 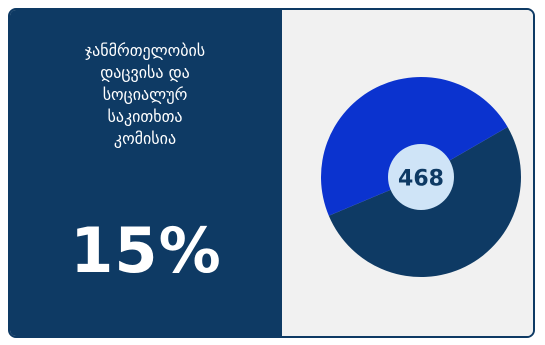 What do you see at coordinates (421, 179) in the screenshot?
I see `center-label: 468` at bounding box center [421, 179].